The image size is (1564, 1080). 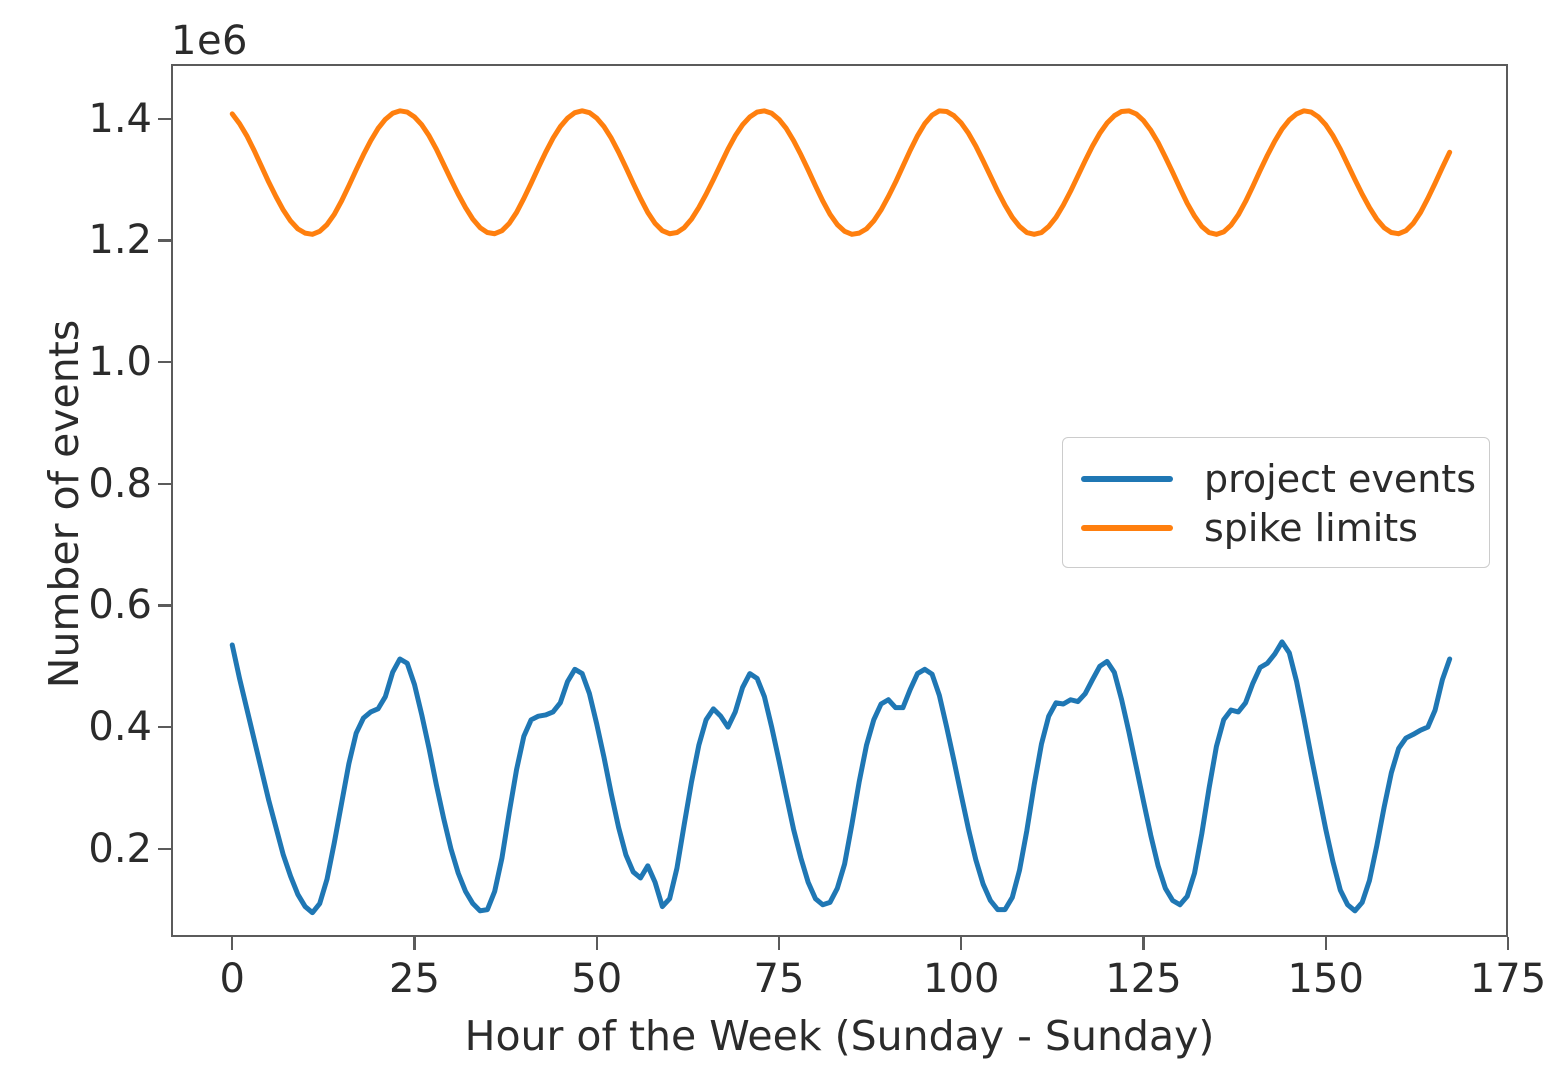 I want to click on x-tick-label: 50, so click(x=597, y=979).